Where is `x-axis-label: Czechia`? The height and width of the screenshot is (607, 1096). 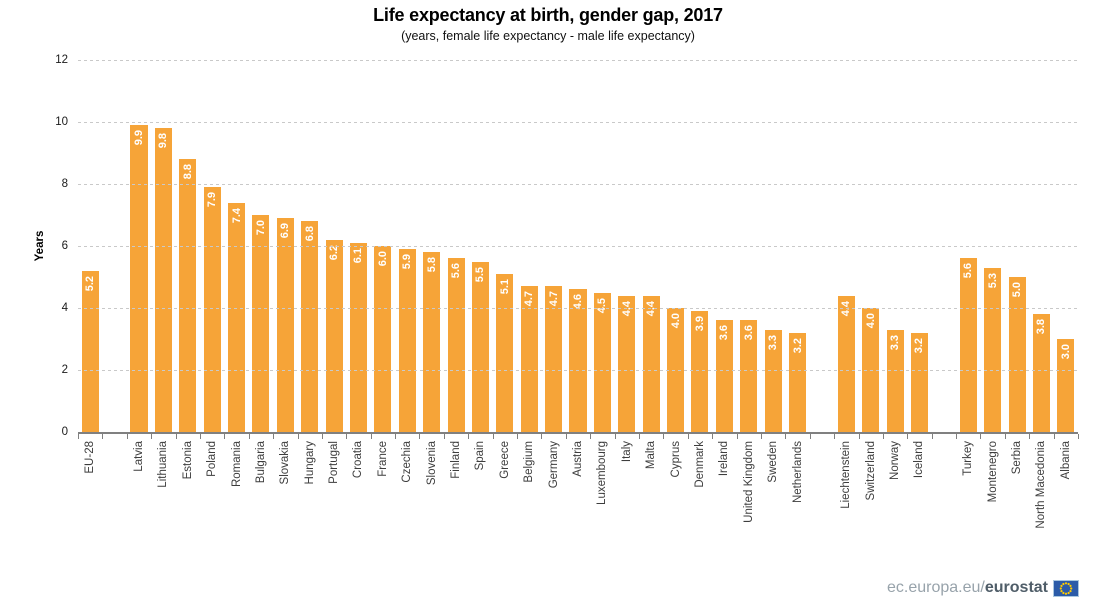 x-axis-label: Czechia is located at coordinates (407, 462).